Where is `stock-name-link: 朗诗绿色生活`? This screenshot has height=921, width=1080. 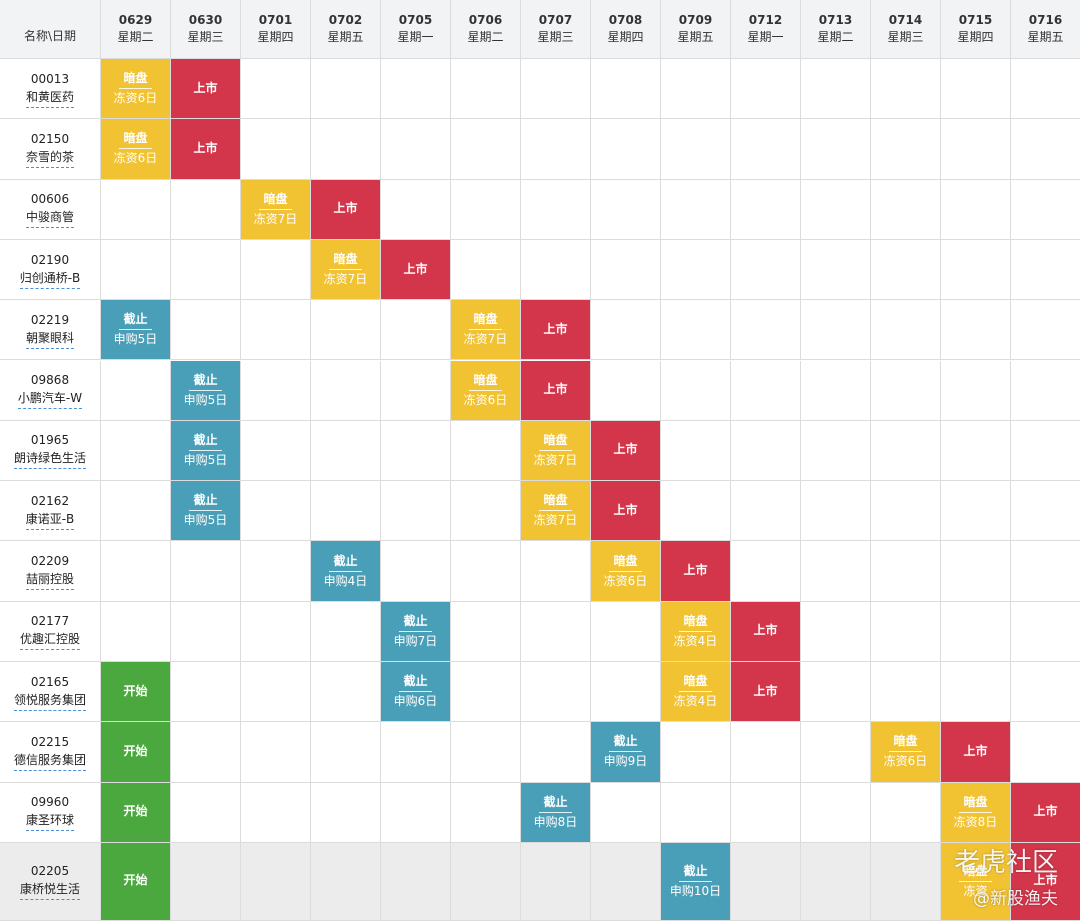
stock-name-link: 朗诗绿色生活 is located at coordinates (49, 459).